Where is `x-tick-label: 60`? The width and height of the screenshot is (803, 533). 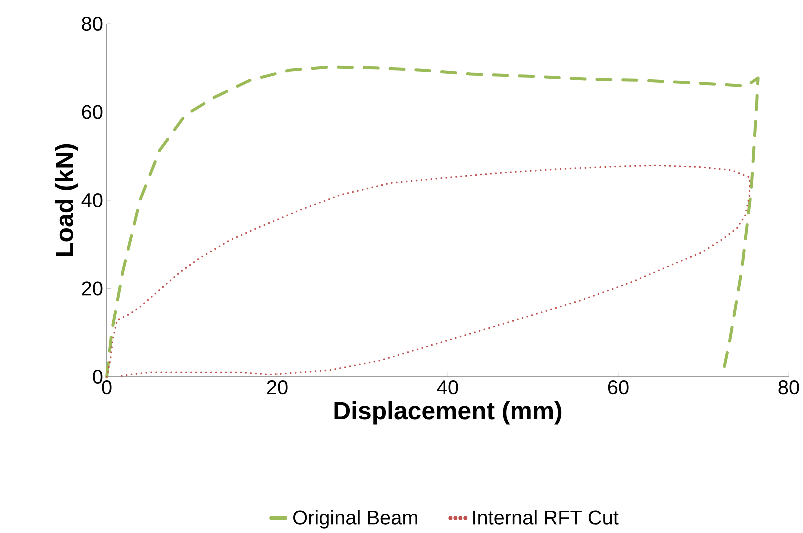
x-tick-label: 60 is located at coordinates (618, 387).